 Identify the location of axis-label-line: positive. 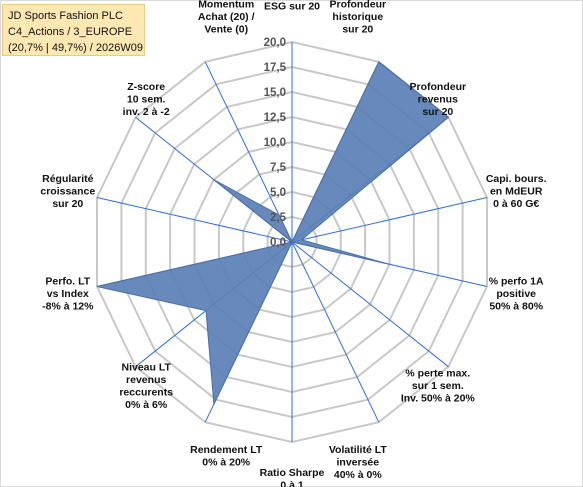
(516, 294).